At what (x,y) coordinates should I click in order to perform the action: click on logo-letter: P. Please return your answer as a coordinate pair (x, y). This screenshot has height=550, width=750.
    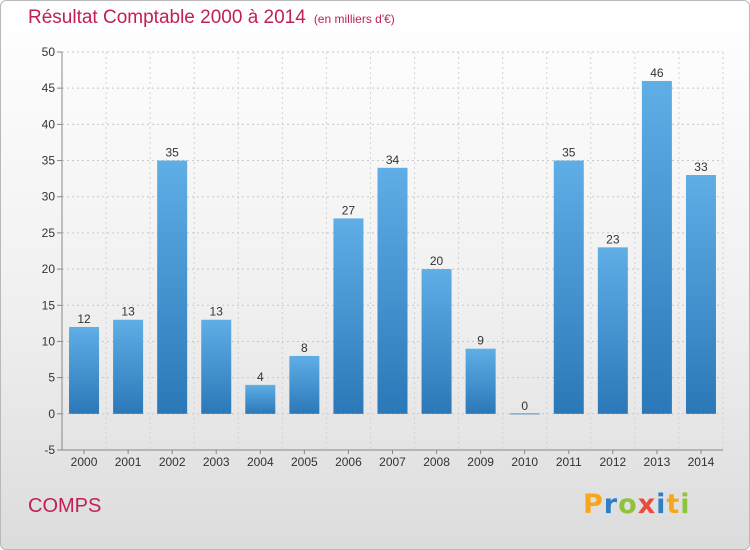
    Looking at the image, I should click on (593, 504).